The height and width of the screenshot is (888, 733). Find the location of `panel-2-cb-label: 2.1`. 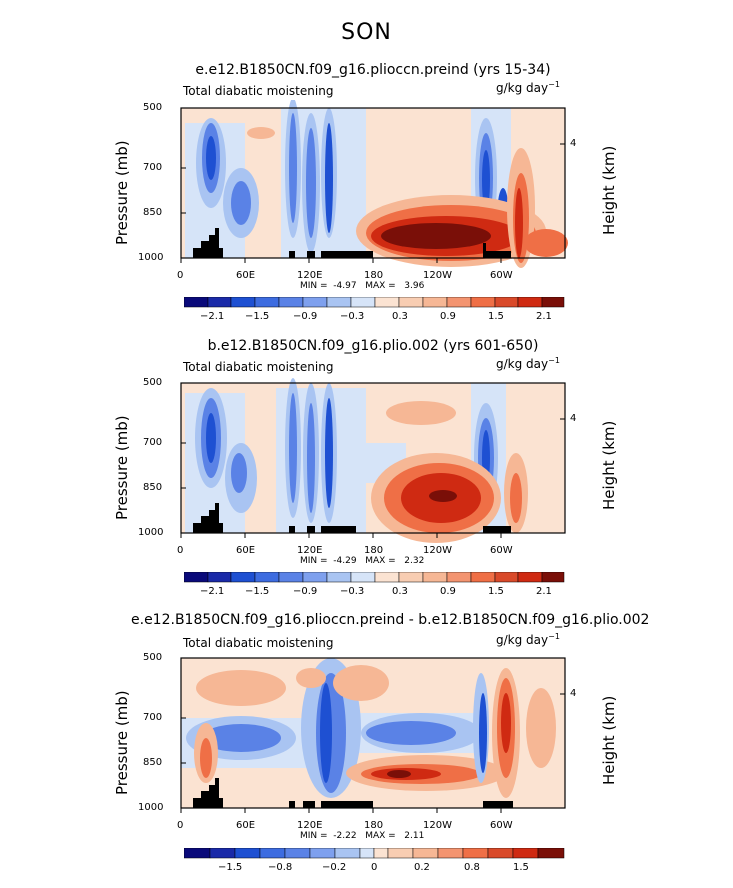

panel-2-cb-label: 2.1 is located at coordinates (544, 591).